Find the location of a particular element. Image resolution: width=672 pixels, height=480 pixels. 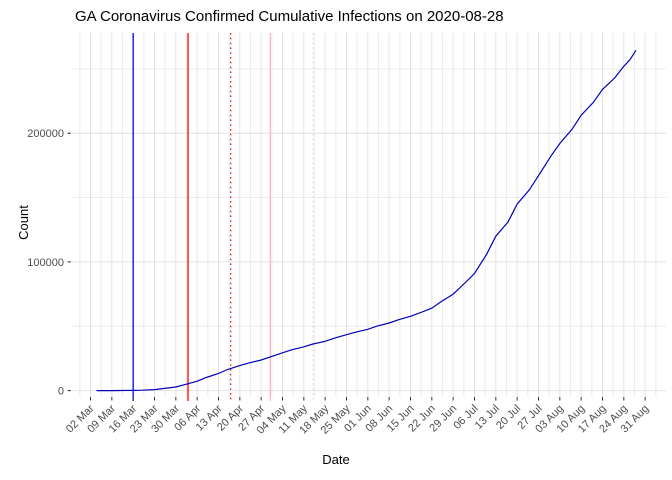

y-tick-labels: 0 100000 200000 is located at coordinates (45, 262).